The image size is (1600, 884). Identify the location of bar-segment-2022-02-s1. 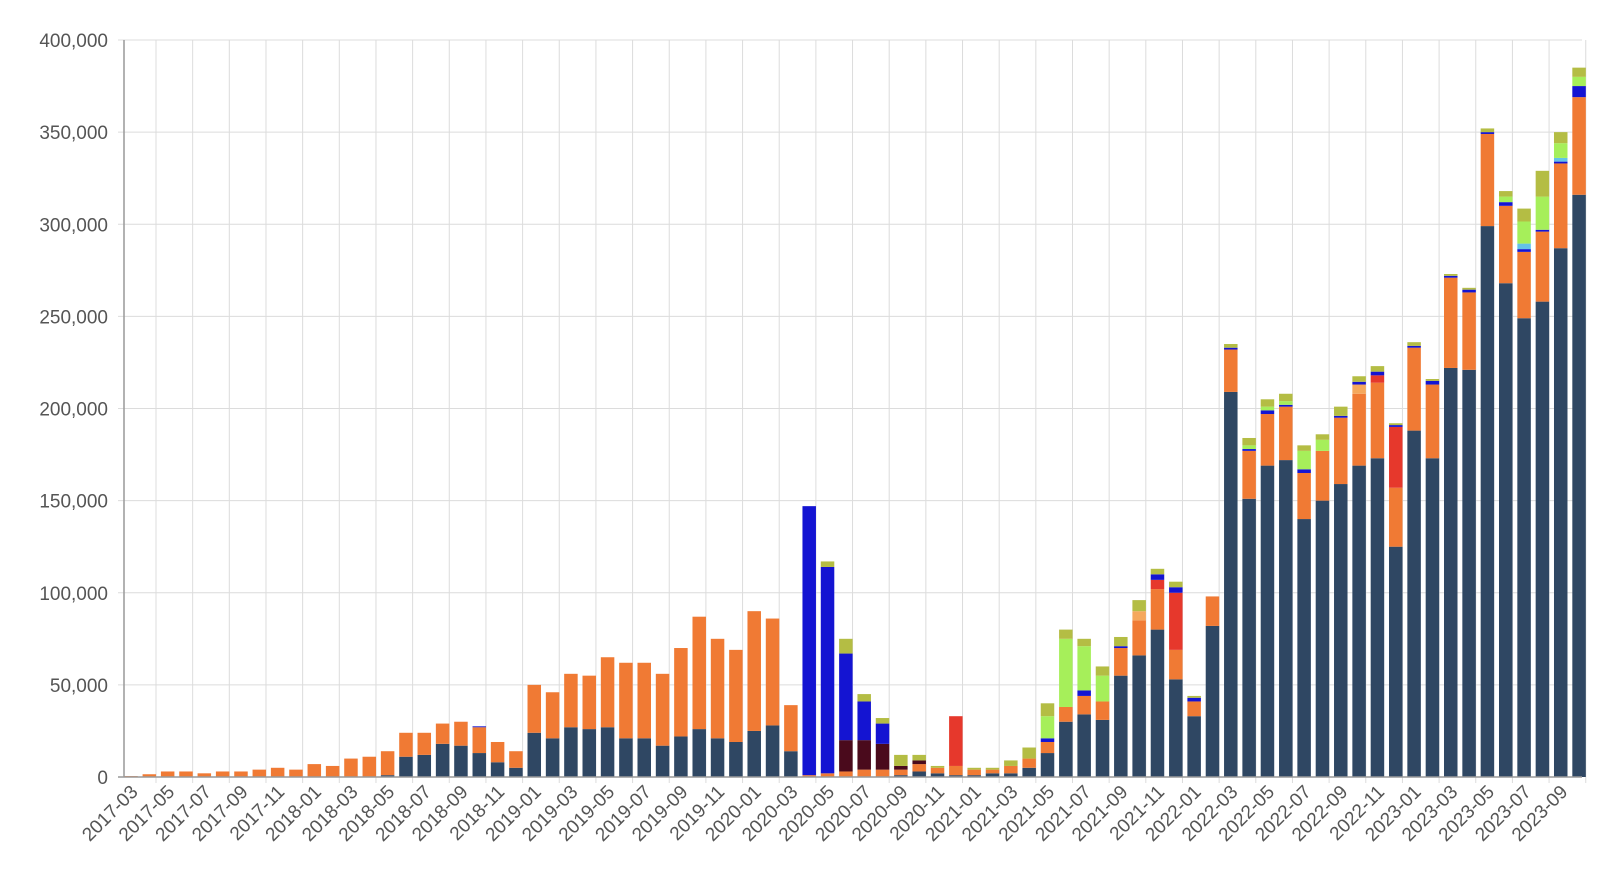
(1212, 611).